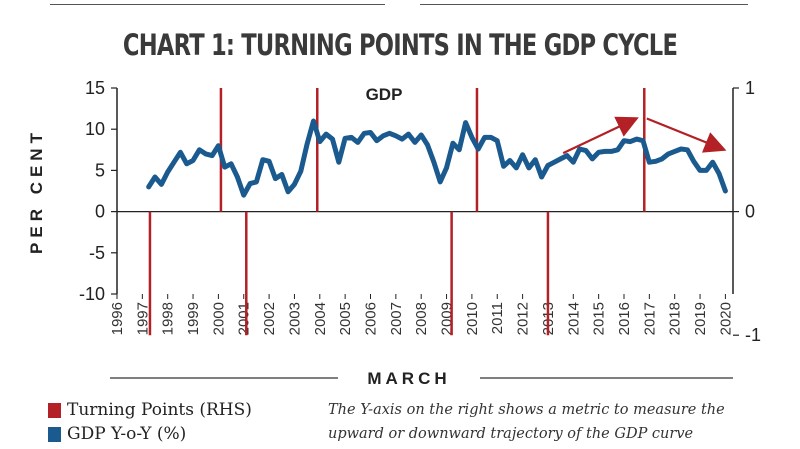  I want to click on x-tick-label: 2000, so click(218, 318).